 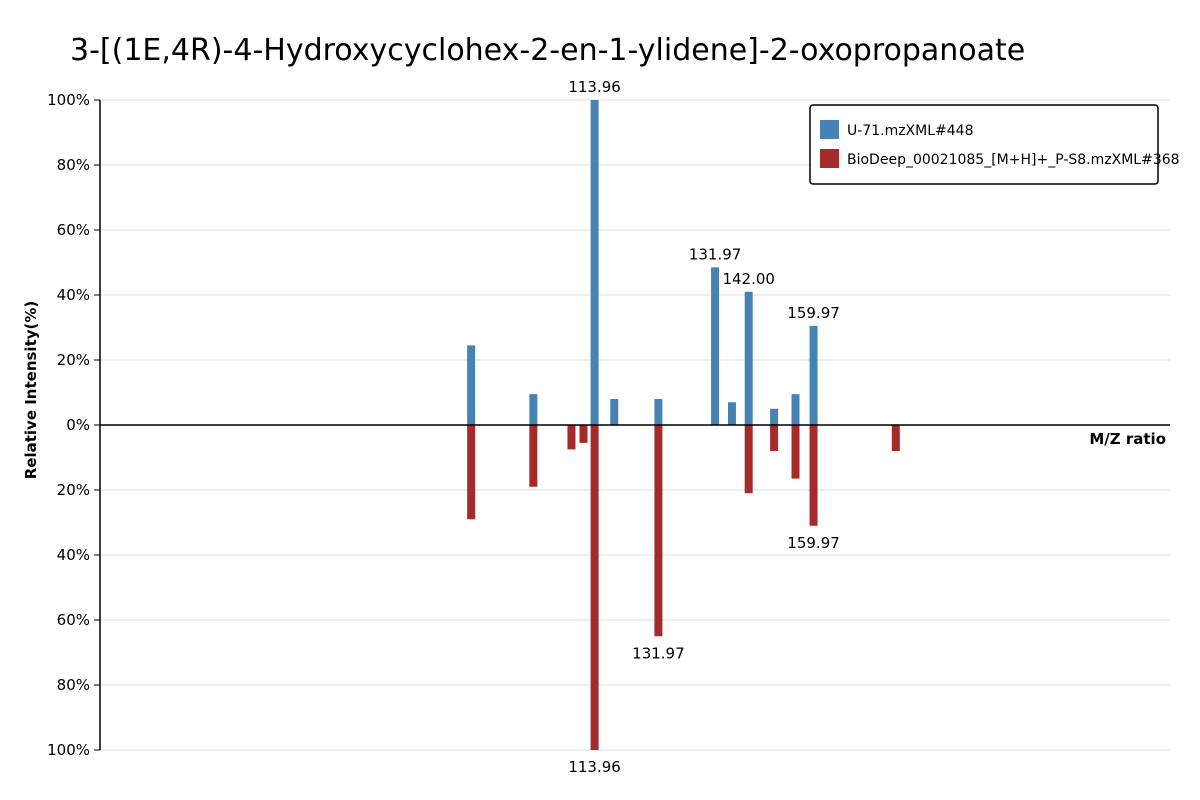 What do you see at coordinates (78, 425) in the screenshot?
I see `y-tick-label: 0%` at bounding box center [78, 425].